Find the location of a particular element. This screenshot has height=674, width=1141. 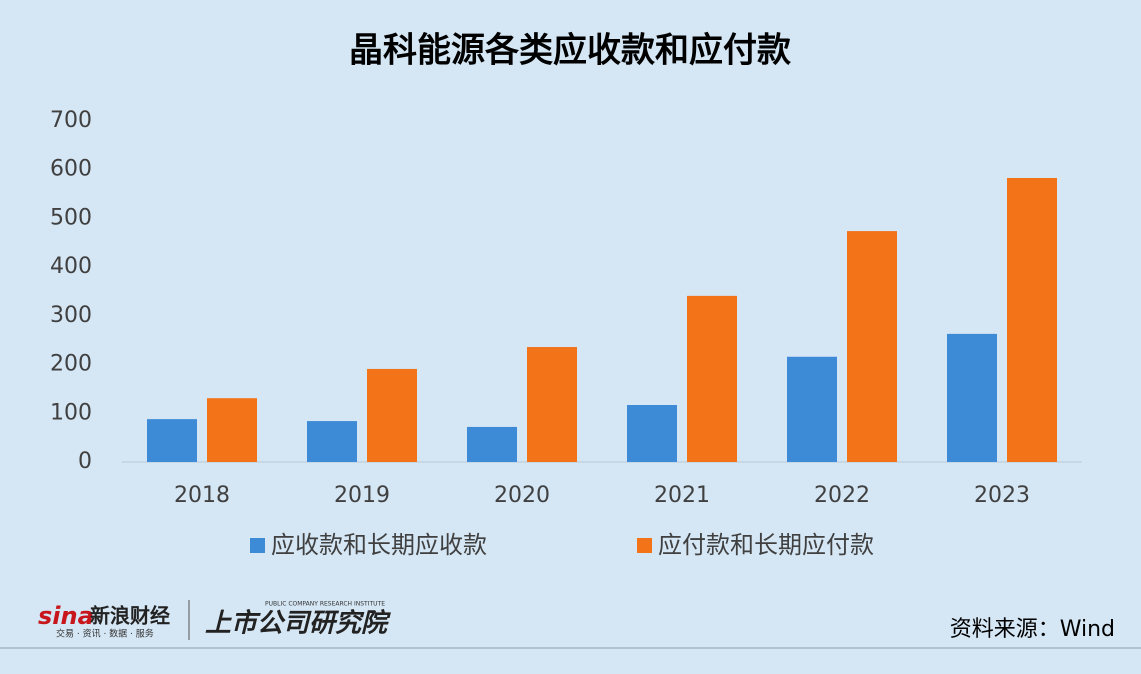

y-tick-label: 600 is located at coordinates (71, 169).